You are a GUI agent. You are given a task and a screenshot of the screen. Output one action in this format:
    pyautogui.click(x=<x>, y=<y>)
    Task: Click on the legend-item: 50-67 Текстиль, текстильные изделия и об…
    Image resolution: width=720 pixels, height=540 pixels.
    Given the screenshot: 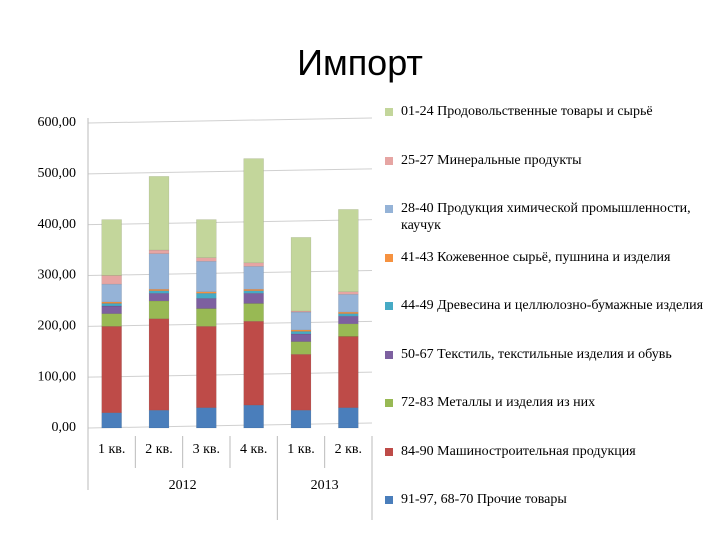 What is the action you would take?
    pyautogui.click(x=550, y=370)
    